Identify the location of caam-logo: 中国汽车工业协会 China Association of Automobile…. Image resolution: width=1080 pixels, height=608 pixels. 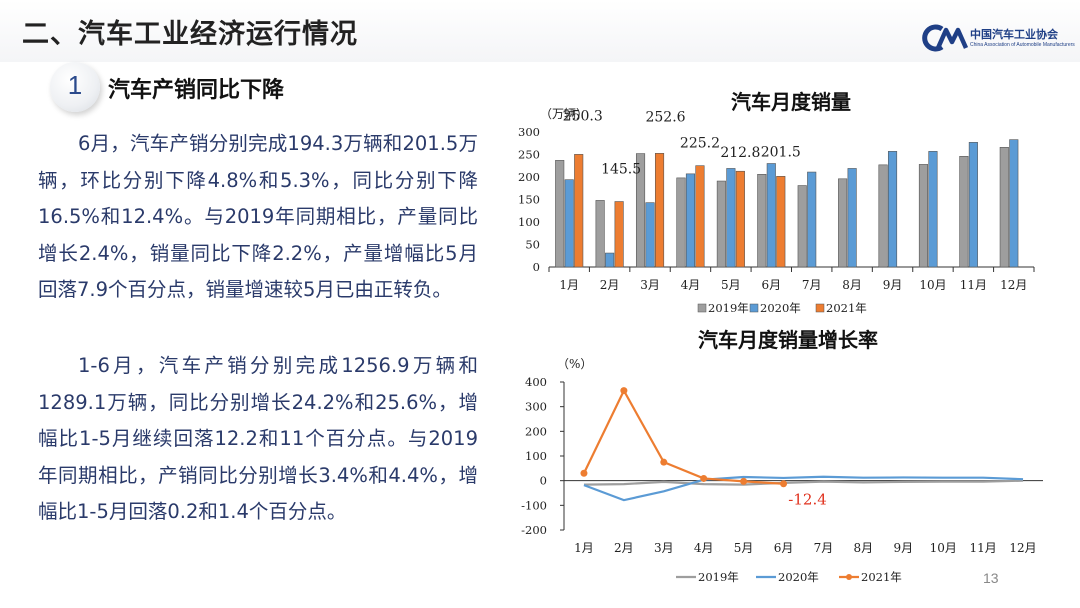
(998, 38).